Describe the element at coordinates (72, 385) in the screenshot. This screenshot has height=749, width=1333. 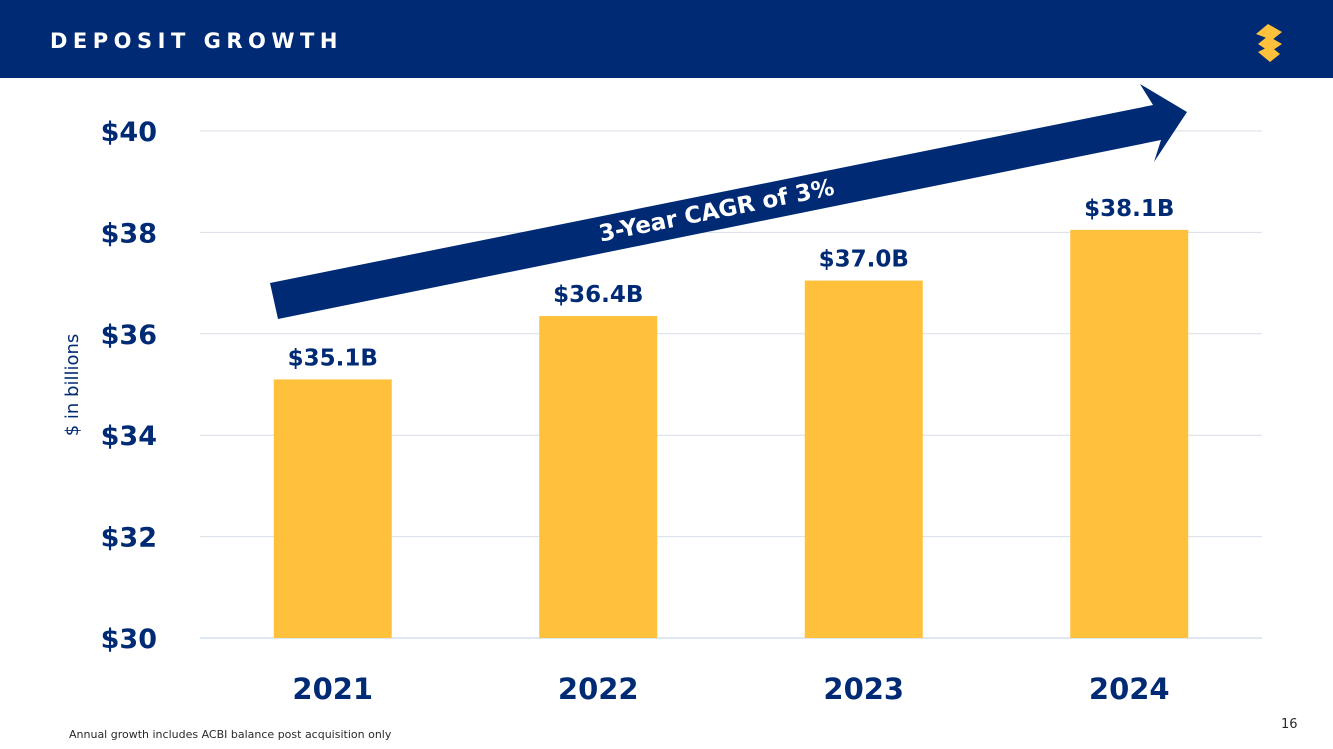
I see `y-axis-label: $ in billions` at that location.